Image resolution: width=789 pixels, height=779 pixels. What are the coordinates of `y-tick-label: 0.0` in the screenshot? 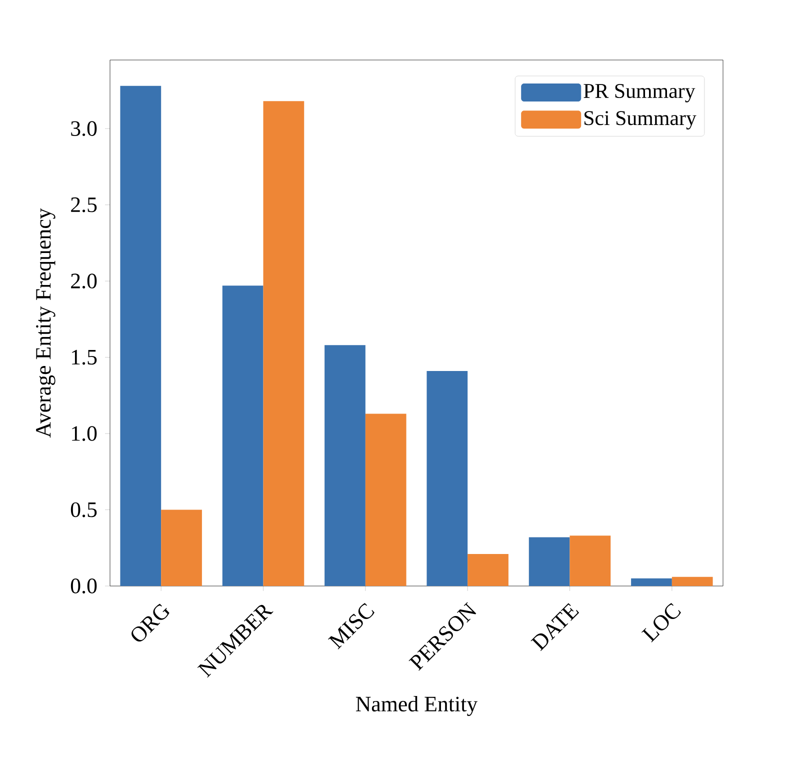 It's located at (83, 586).